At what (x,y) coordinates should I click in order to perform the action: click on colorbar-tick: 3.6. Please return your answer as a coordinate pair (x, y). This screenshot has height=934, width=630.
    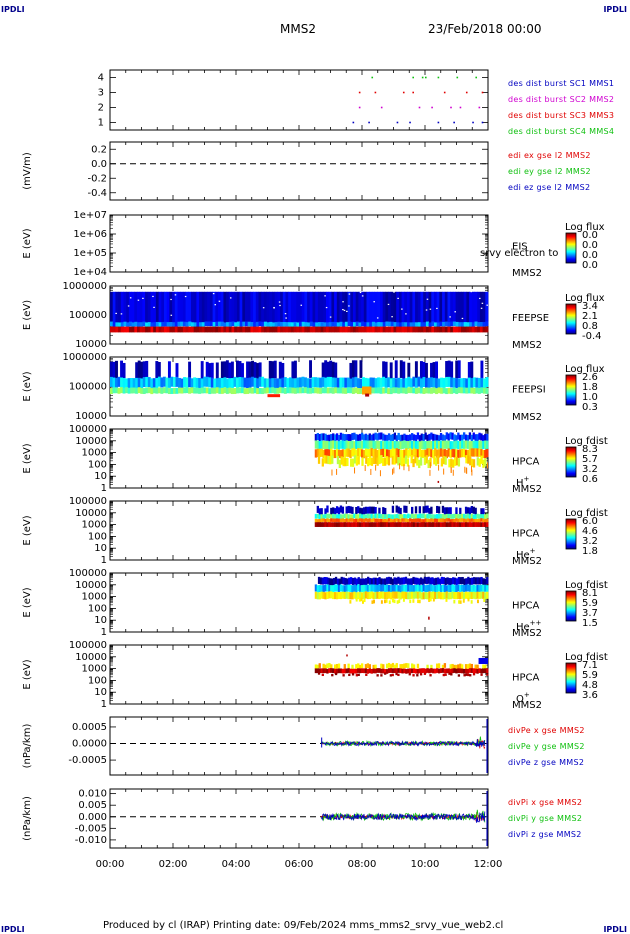
    Looking at the image, I should click on (590, 695).